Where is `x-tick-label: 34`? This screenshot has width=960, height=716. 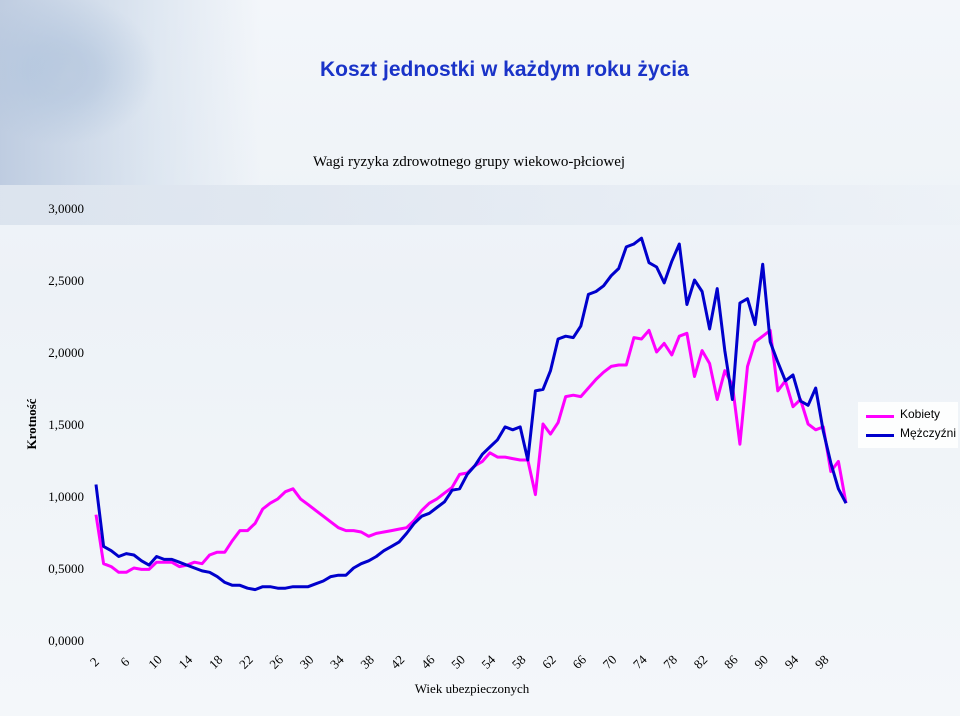 x-tick-label: 34 is located at coordinates (337, 662).